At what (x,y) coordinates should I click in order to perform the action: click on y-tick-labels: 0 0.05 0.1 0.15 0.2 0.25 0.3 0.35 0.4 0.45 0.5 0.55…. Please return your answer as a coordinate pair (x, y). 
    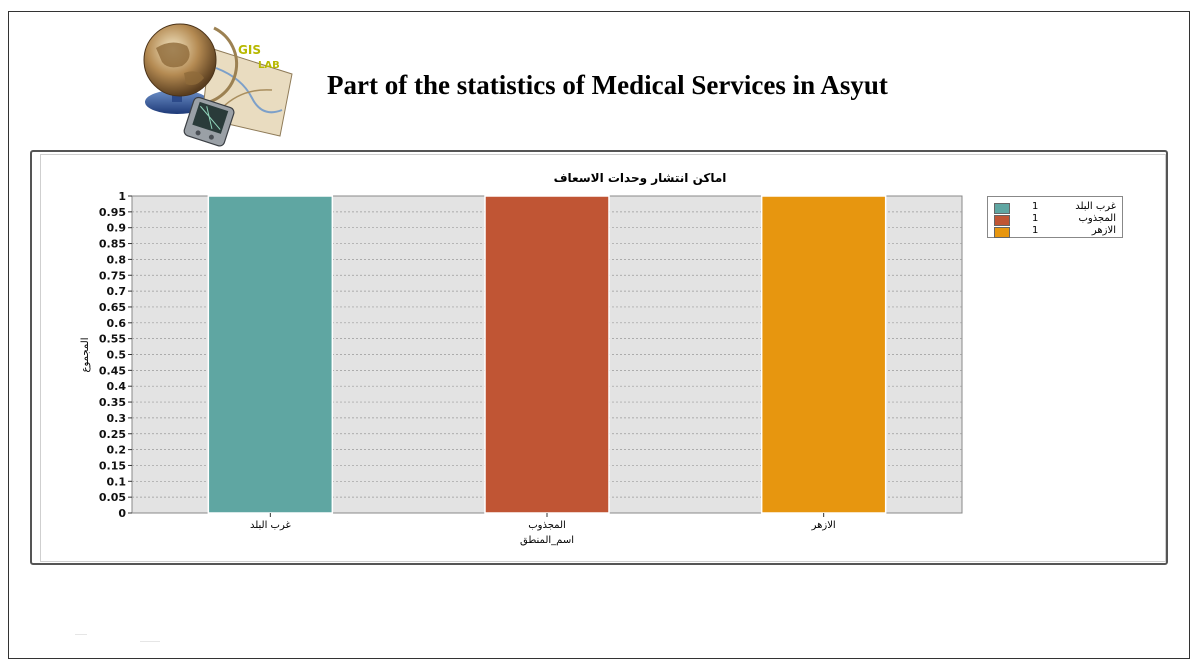
    Looking at the image, I should click on (115, 355).